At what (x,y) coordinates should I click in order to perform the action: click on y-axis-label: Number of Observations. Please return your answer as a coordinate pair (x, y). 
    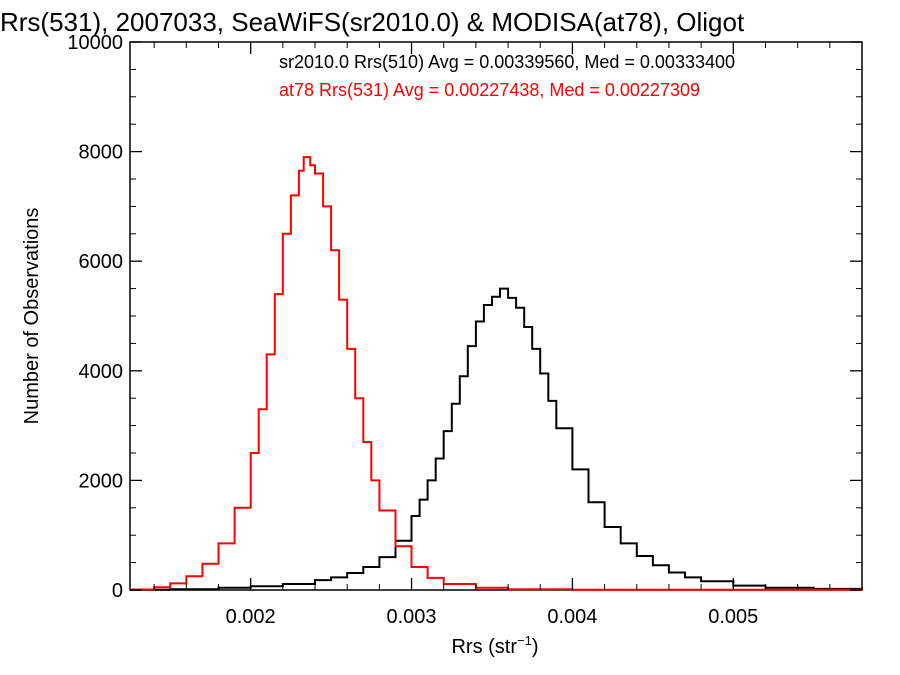
    Looking at the image, I should click on (32, 316).